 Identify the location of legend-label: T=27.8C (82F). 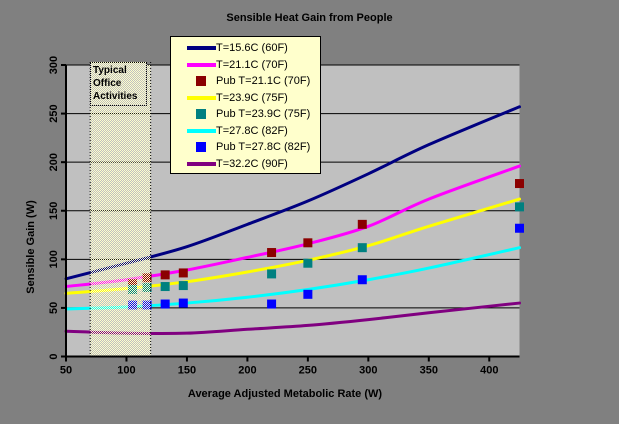
(252, 130).